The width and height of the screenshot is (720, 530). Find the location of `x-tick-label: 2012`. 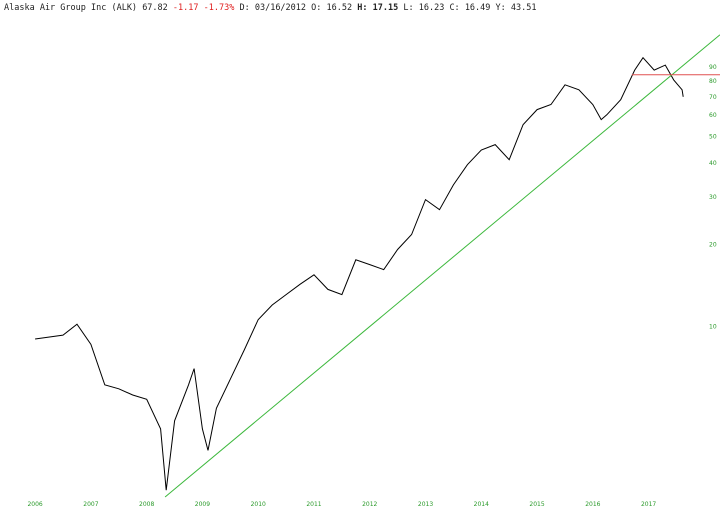

x-tick-label: 2012 is located at coordinates (369, 504).